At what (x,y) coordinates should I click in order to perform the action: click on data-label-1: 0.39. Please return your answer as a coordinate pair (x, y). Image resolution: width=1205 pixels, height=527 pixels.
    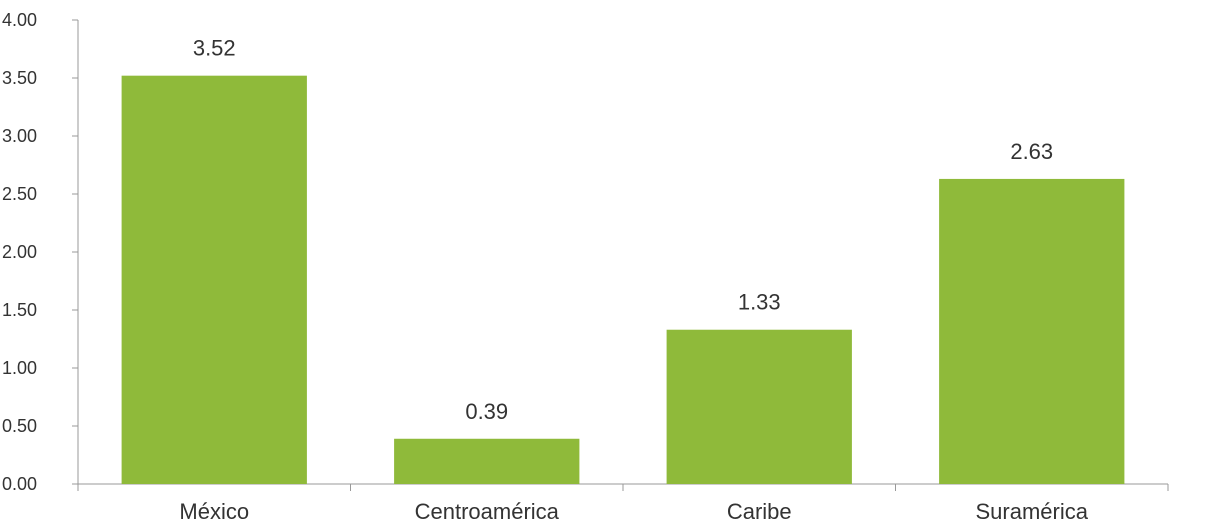
    Looking at the image, I should click on (486, 411).